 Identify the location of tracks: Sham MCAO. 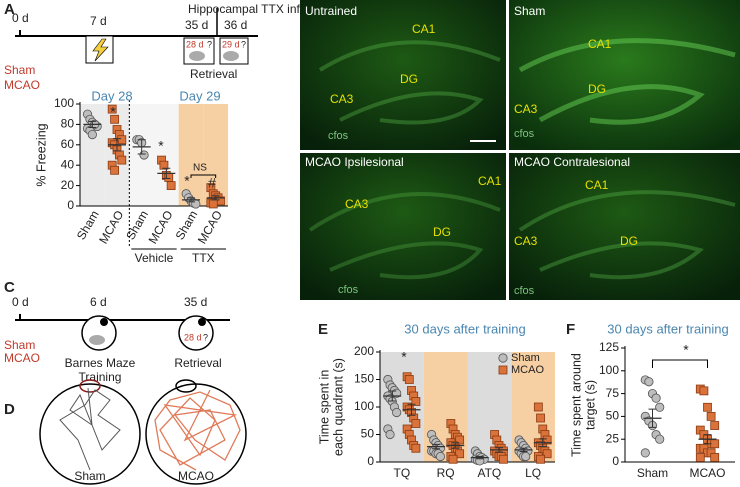
(143, 432).